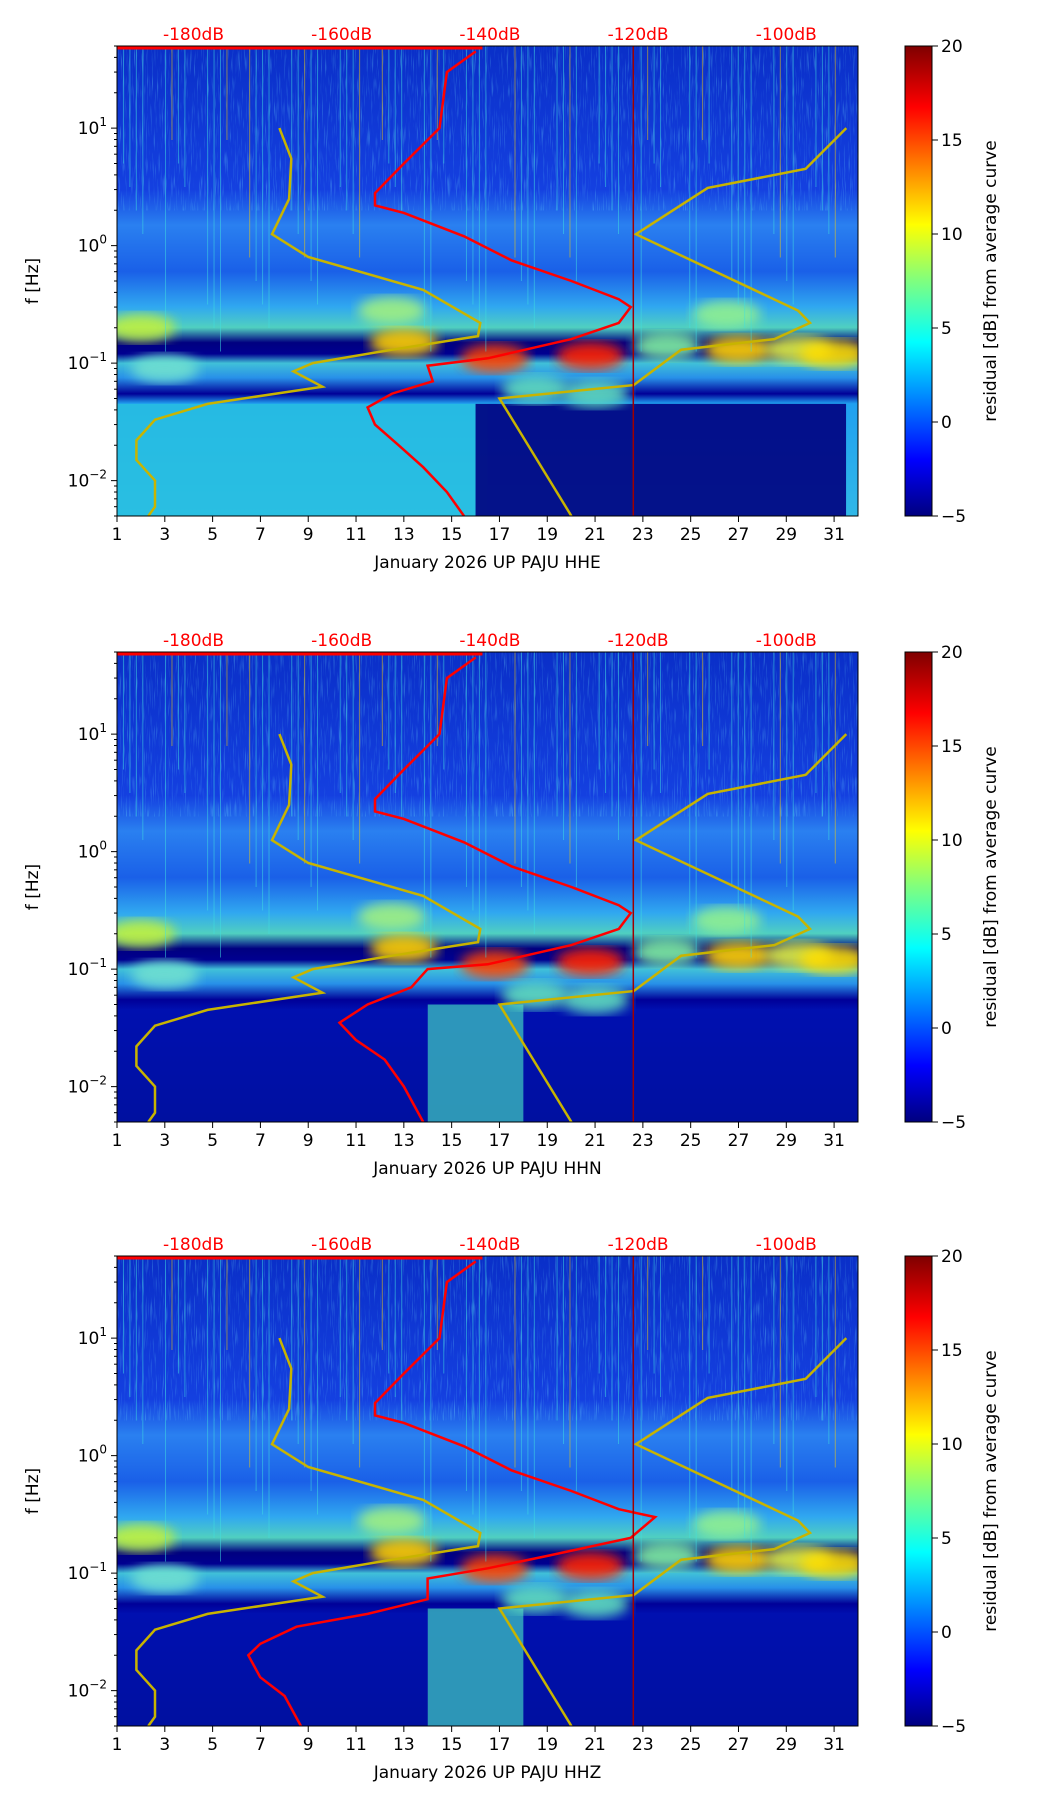 Image resolution: width=1052 pixels, height=1810 pixels. I want to click on x-tick-label: 21, so click(595, 535).